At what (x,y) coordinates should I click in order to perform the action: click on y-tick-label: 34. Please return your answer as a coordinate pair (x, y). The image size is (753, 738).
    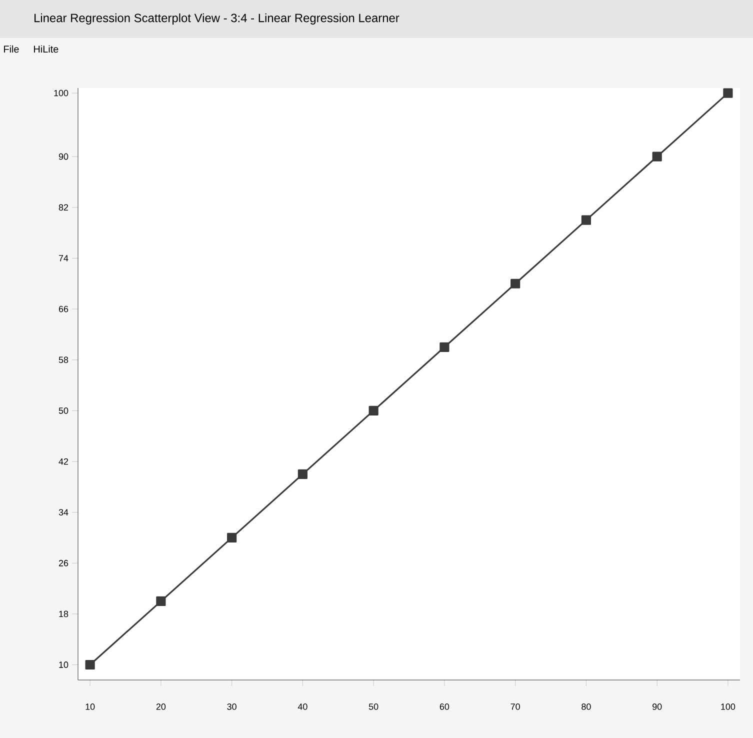
    Looking at the image, I should click on (63, 512).